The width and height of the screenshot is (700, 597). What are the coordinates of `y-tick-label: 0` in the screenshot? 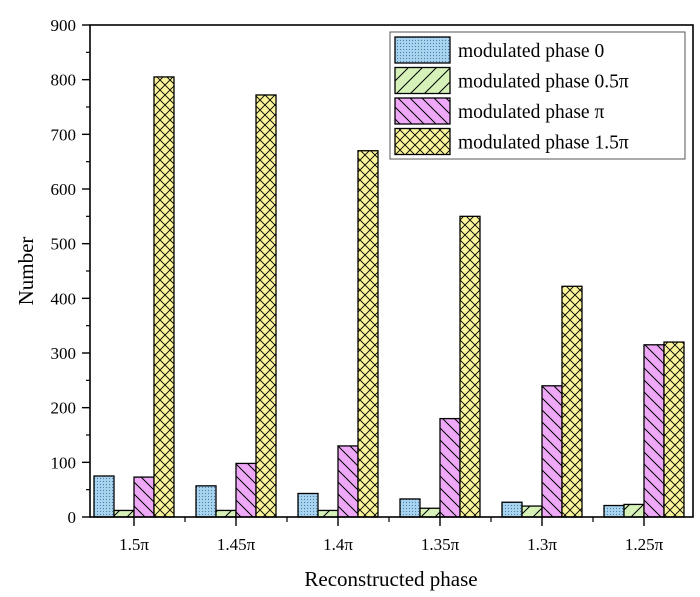 It's located at (72, 517).